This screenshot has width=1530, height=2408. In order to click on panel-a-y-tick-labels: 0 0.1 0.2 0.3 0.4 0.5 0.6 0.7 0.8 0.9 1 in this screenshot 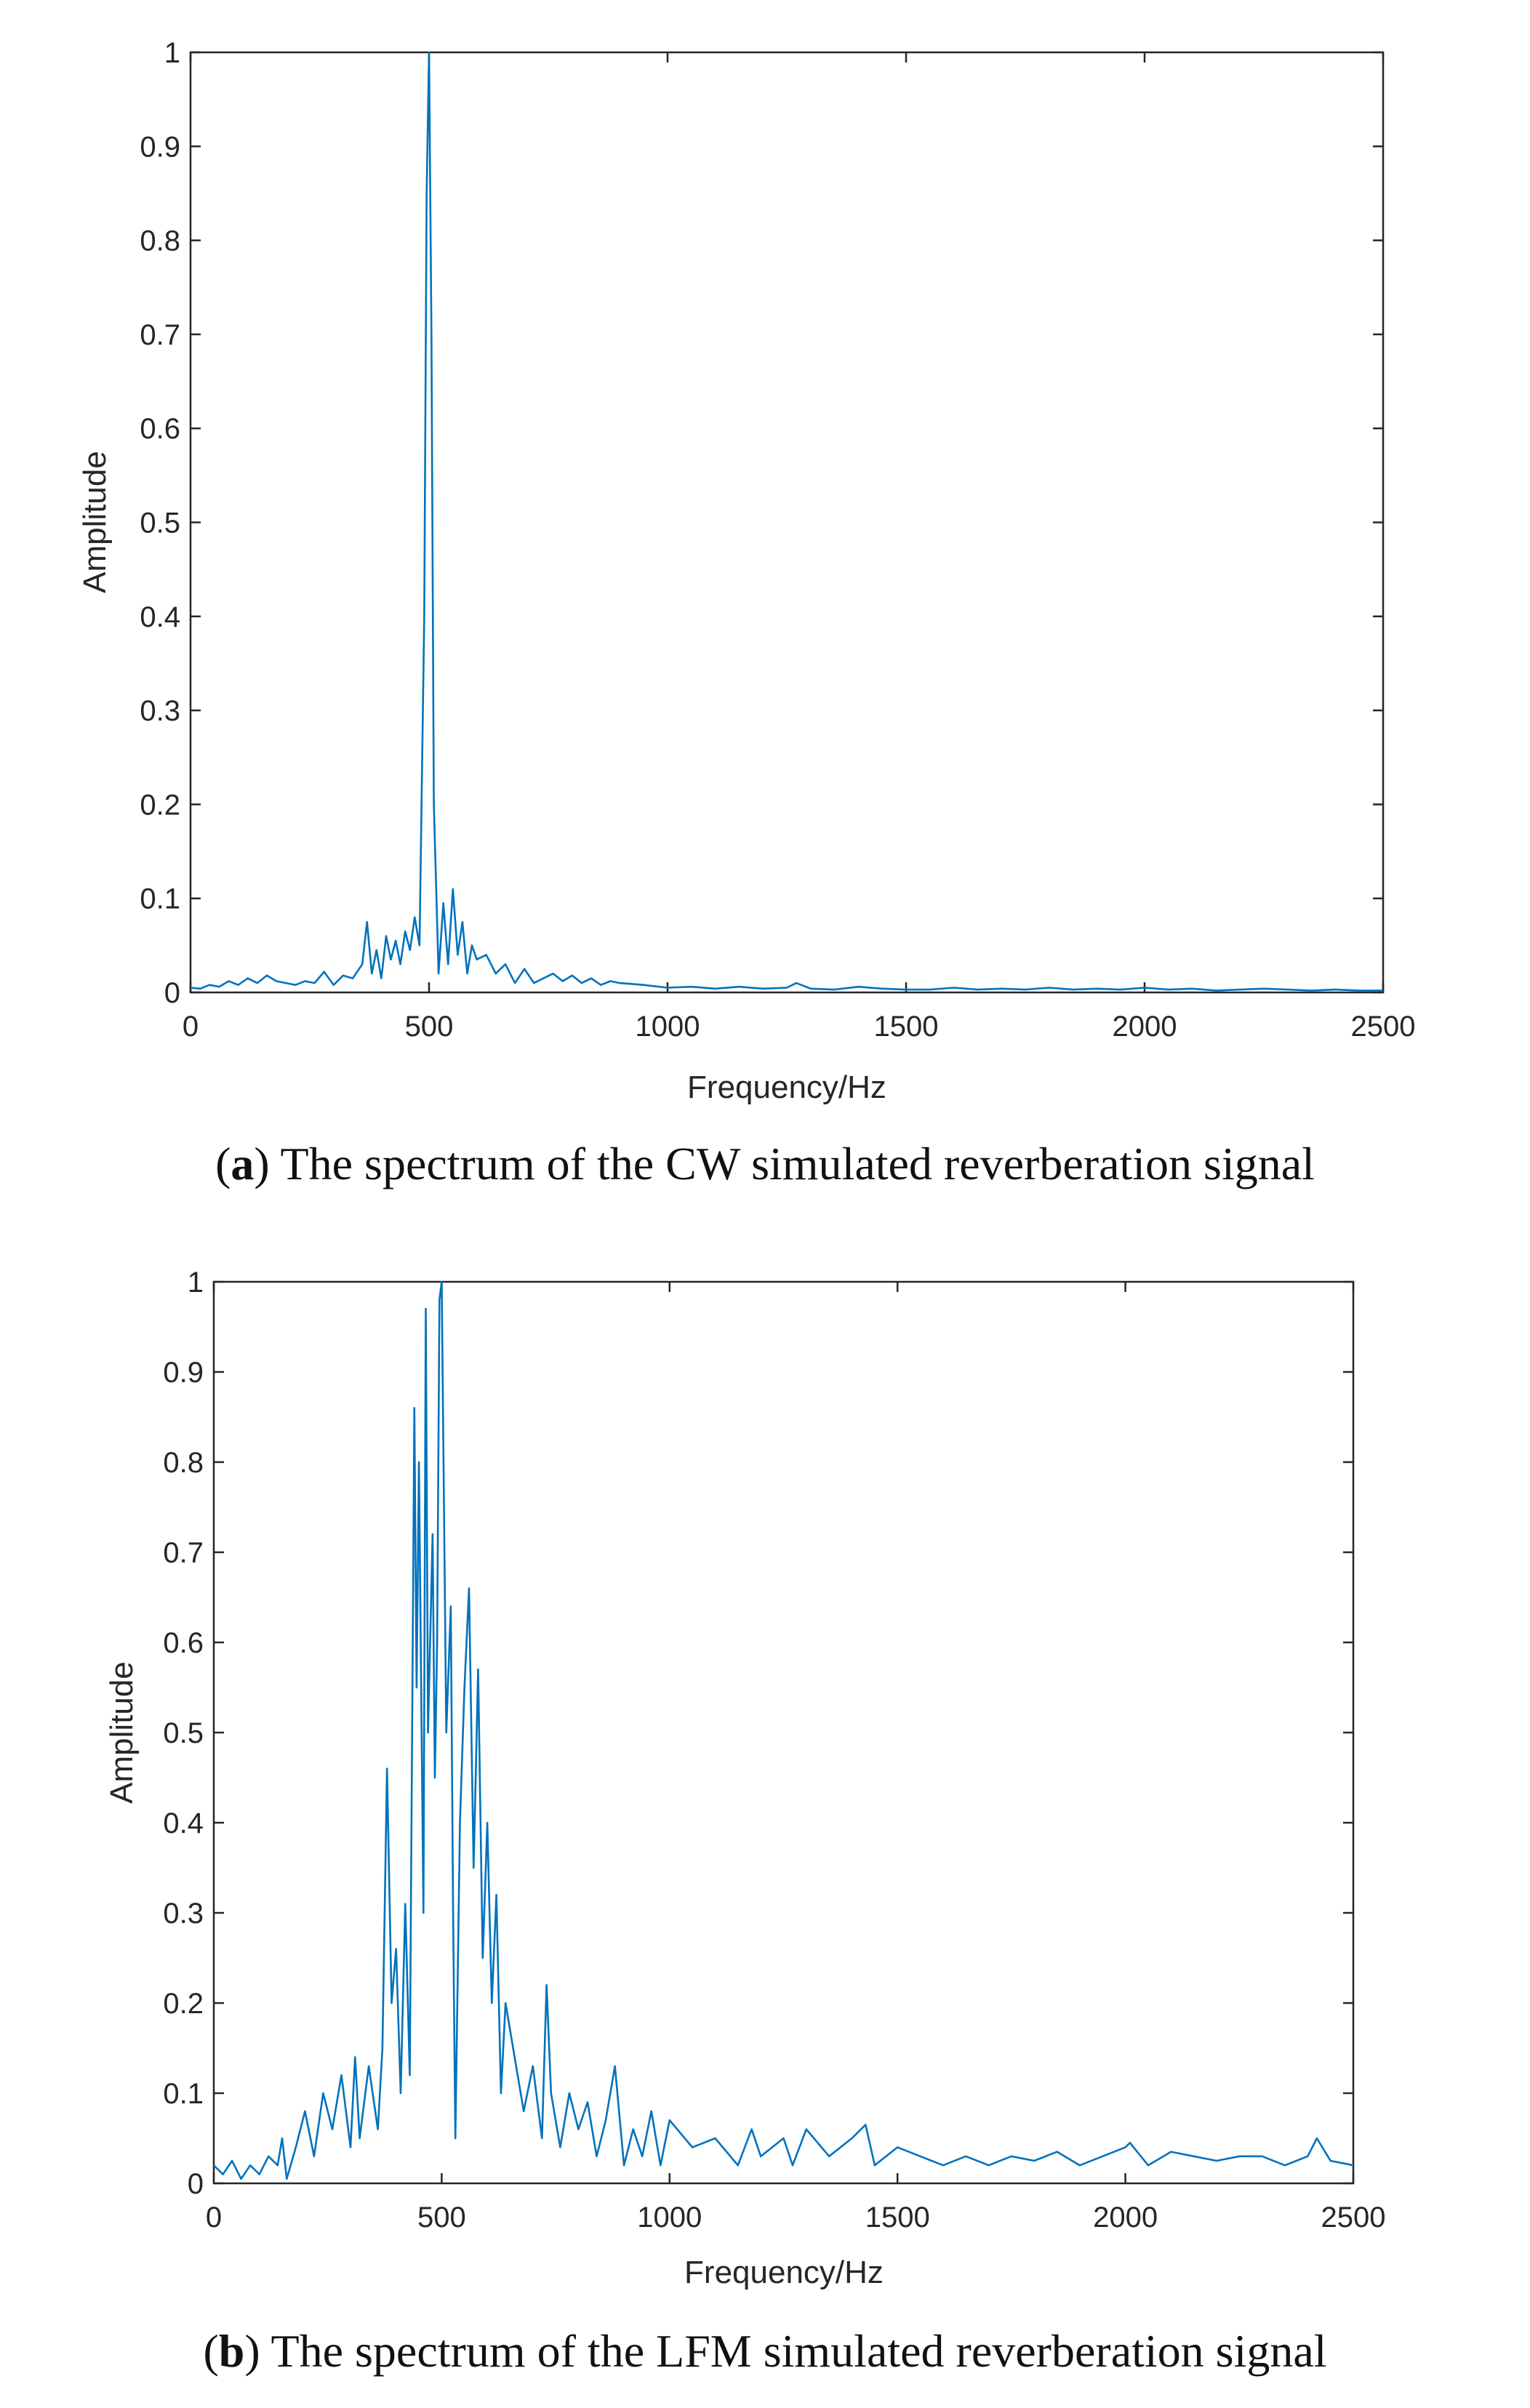, I will do `click(160, 523)`.